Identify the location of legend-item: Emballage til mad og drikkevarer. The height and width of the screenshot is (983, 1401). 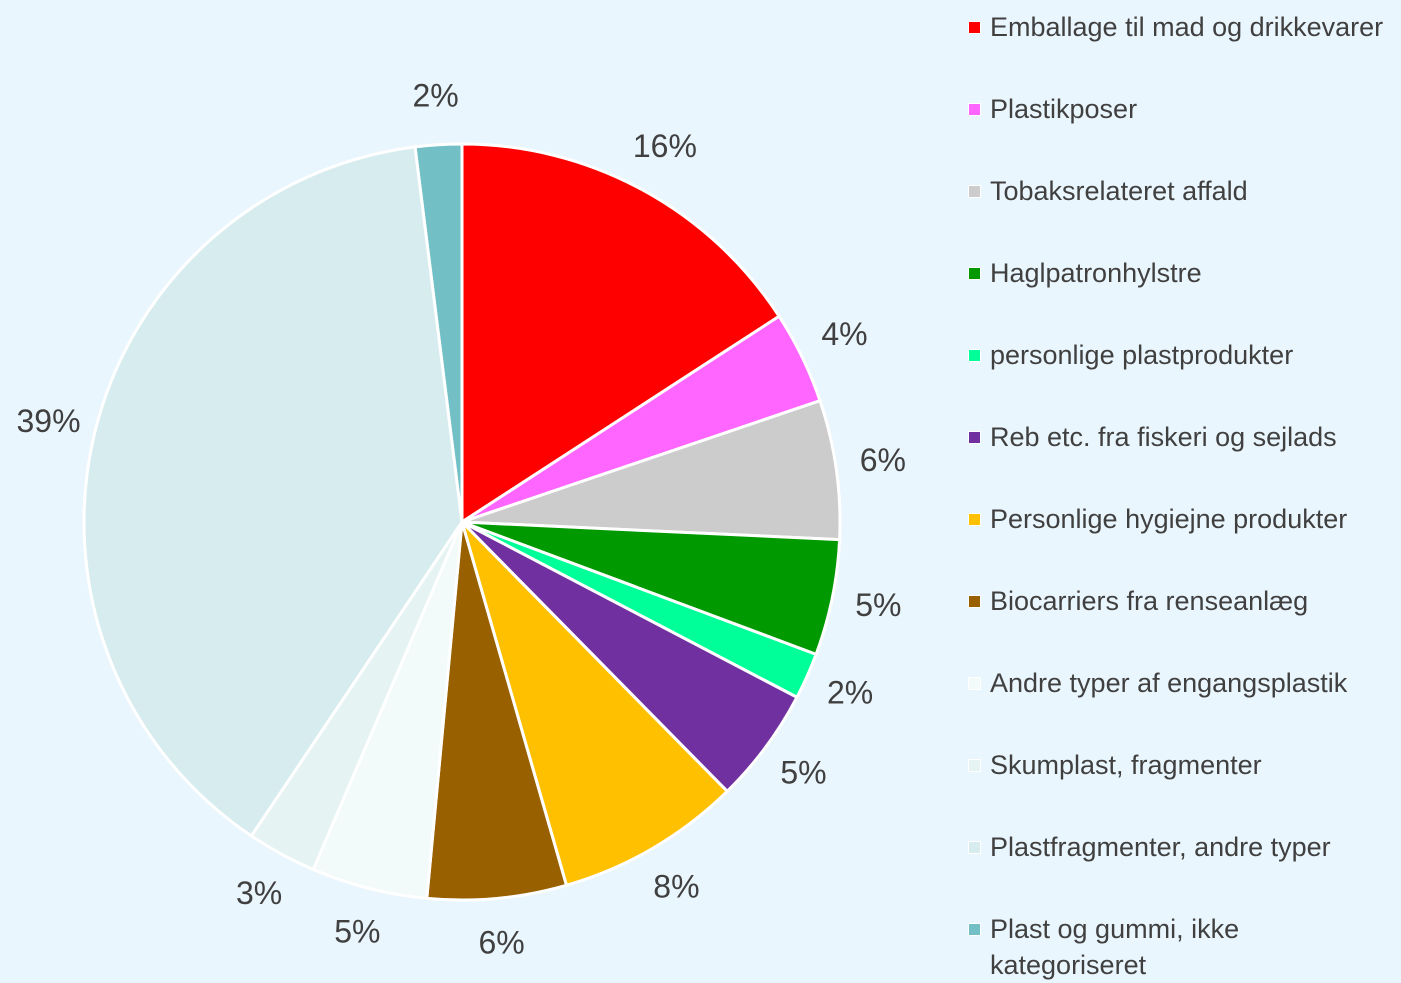
(1184, 27).